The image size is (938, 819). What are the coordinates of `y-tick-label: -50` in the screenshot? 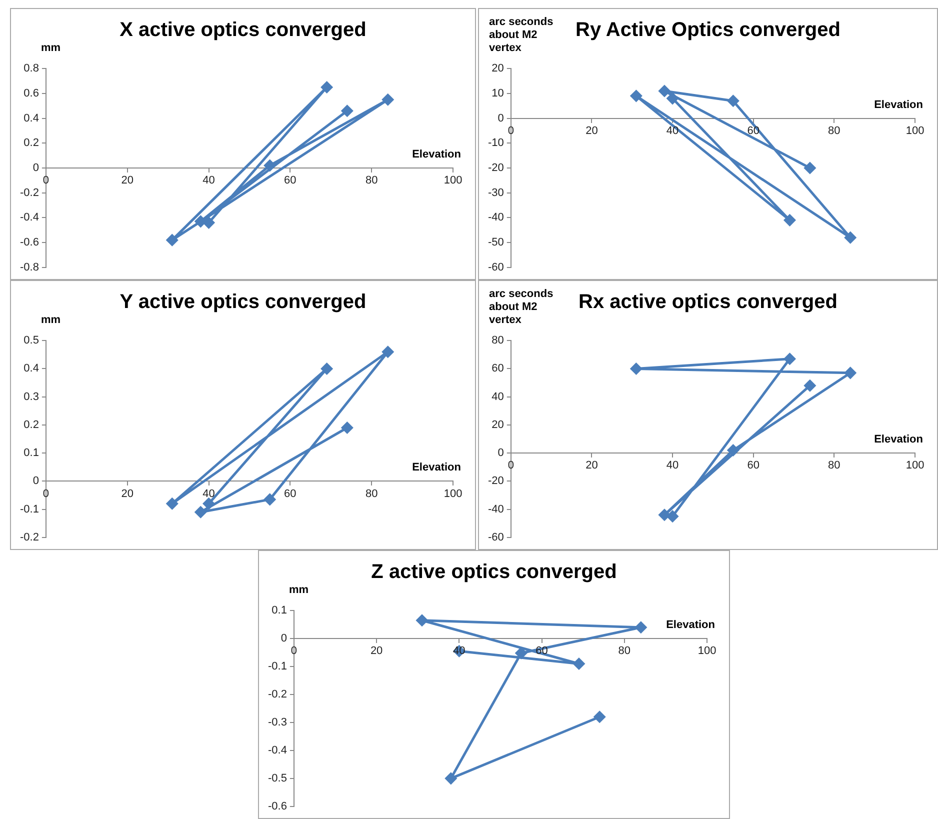 It's located at (496, 242).